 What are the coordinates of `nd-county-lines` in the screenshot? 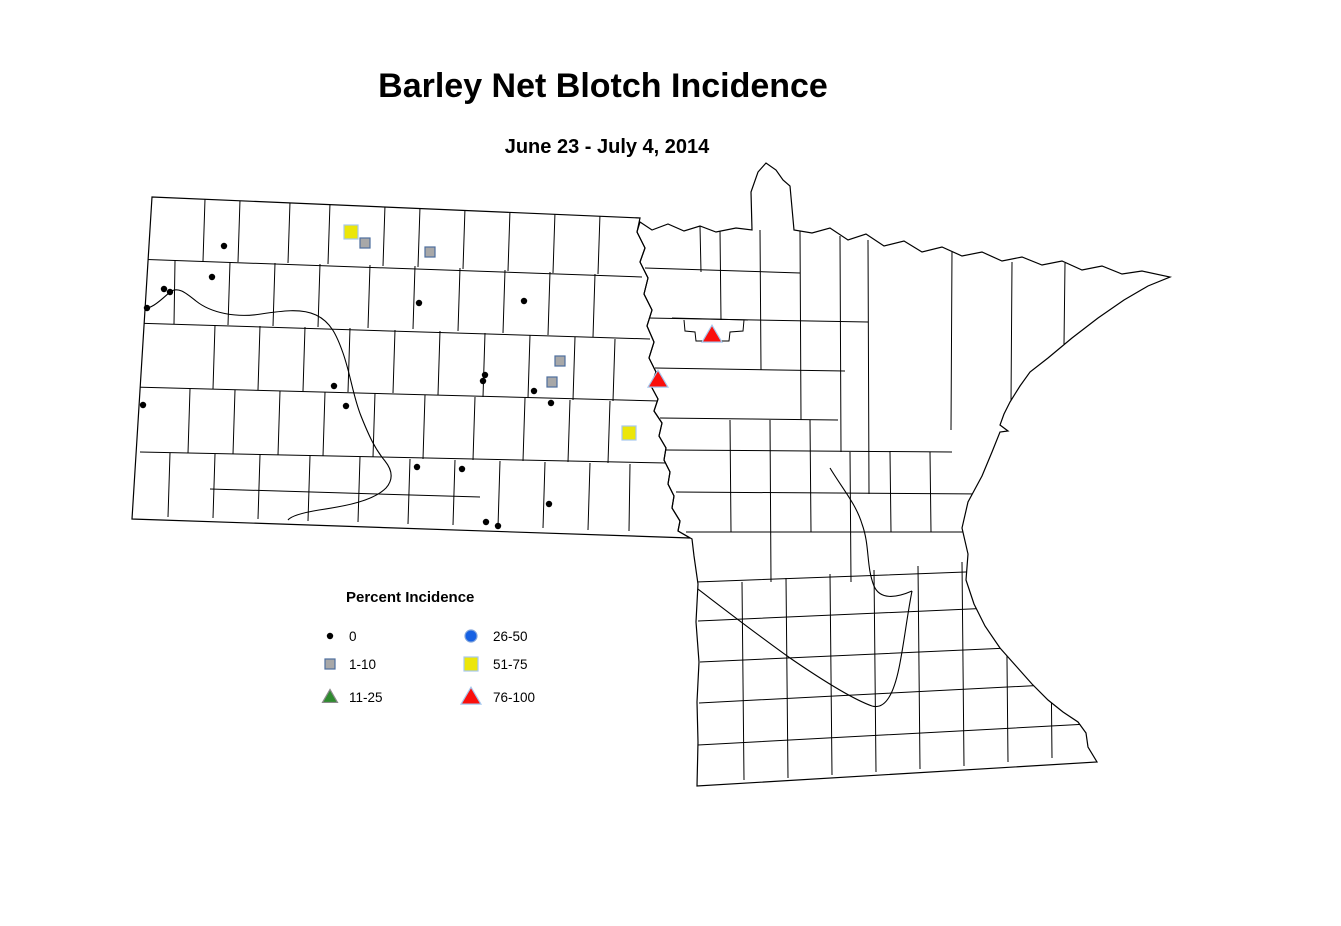 It's located at (399, 365).